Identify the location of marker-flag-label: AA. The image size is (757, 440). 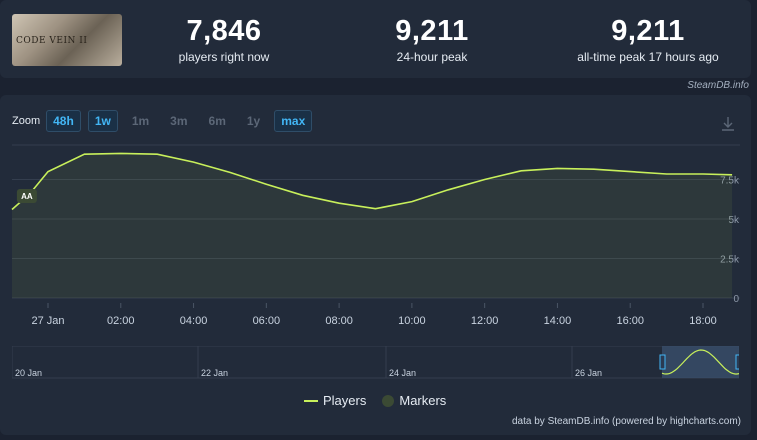
(27, 196).